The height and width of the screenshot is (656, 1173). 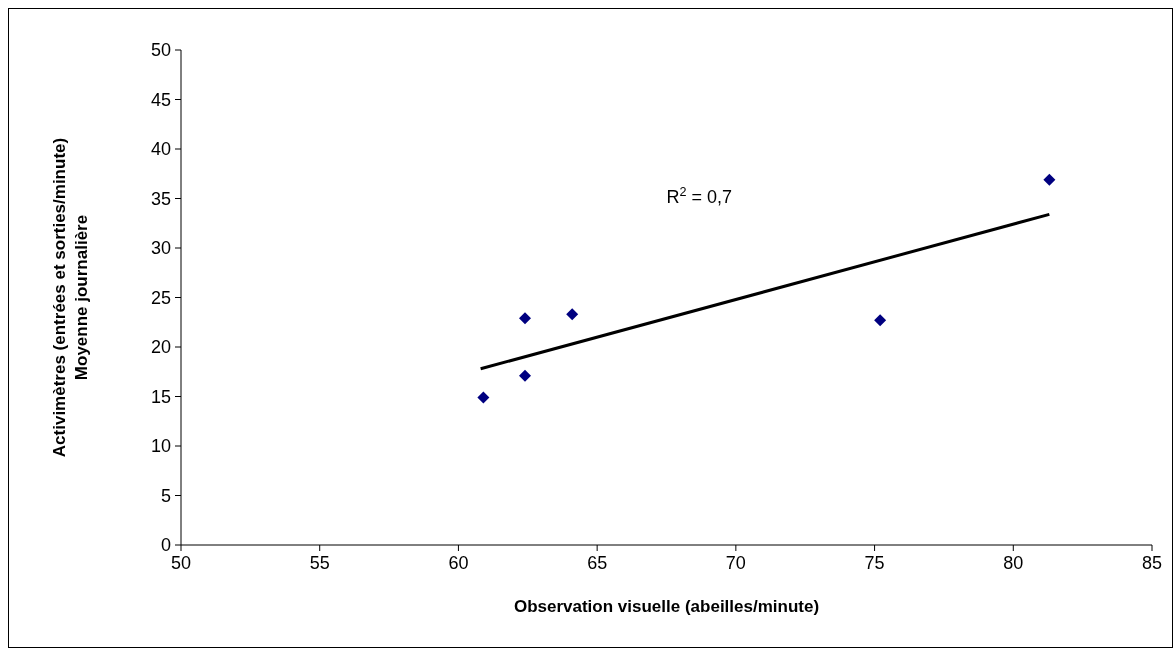 I want to click on y-tick-label: 15, so click(x=160, y=396).